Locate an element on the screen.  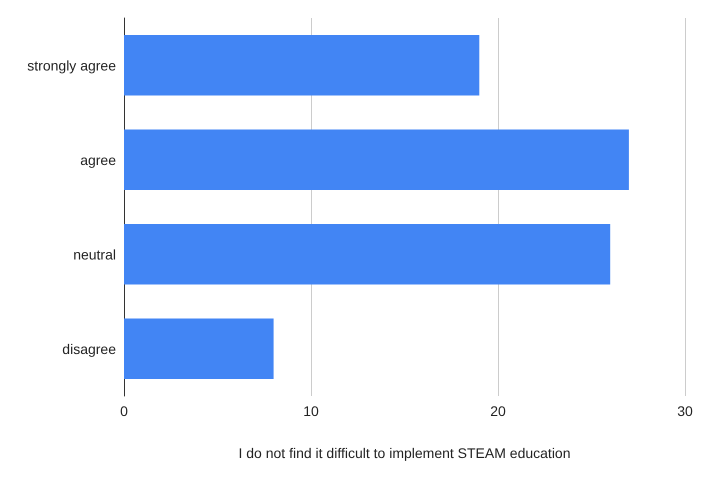
y-tick-label: strongly agree is located at coordinates (71, 65).